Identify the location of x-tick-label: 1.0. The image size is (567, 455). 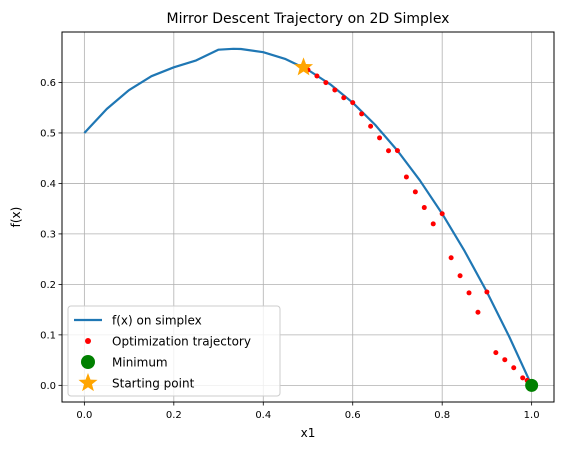
(532, 415).